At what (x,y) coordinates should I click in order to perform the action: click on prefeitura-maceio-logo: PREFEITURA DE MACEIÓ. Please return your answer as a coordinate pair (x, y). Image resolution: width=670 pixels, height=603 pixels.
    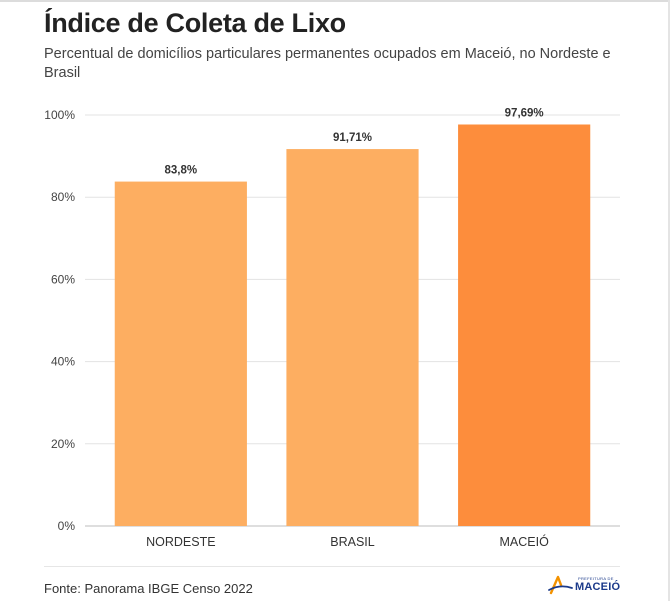
    Looking at the image, I should click on (588, 585).